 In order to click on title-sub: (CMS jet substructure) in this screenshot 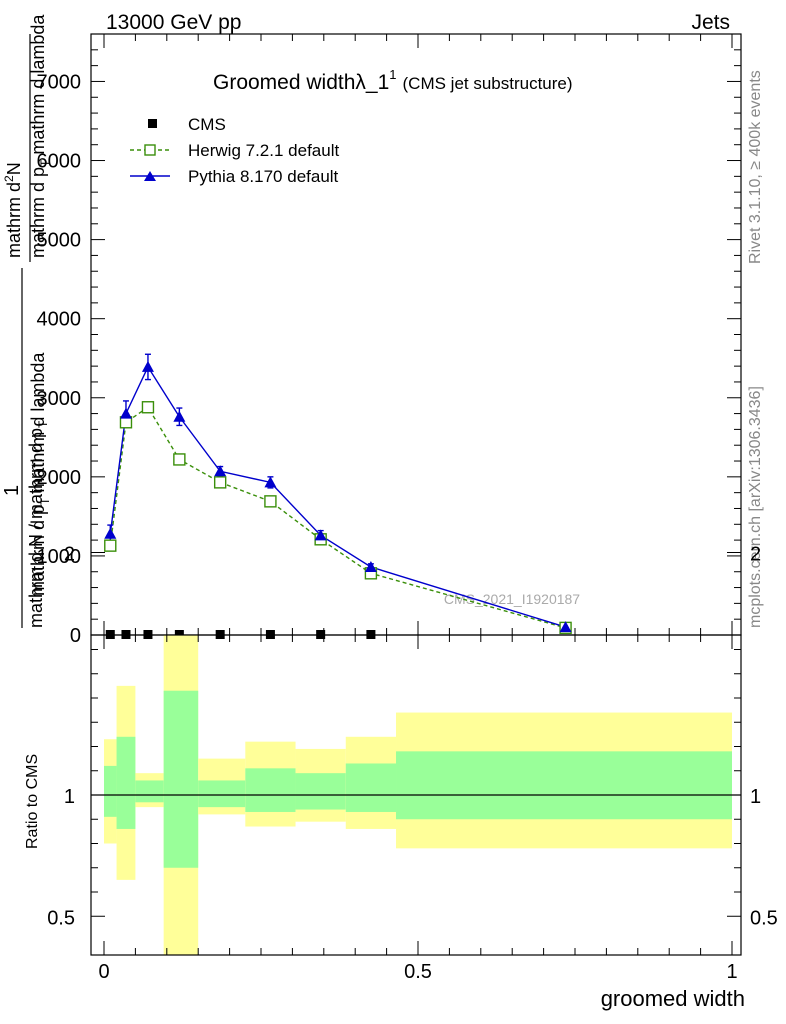, I will do `click(488, 83)`.